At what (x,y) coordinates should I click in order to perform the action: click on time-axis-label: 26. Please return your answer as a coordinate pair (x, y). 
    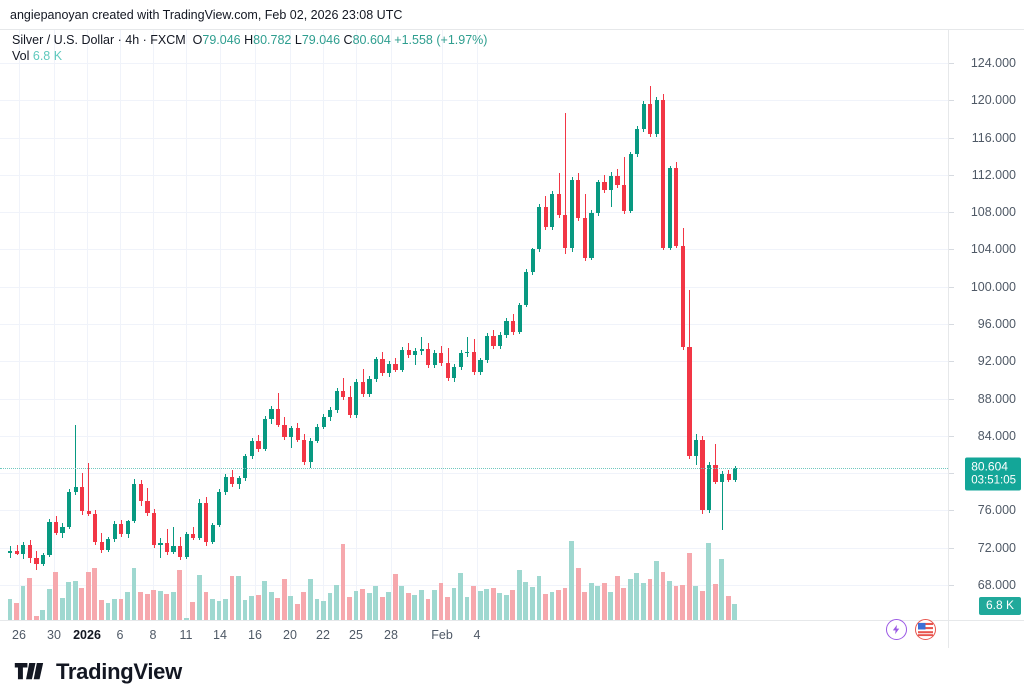
    Looking at the image, I should click on (19, 635).